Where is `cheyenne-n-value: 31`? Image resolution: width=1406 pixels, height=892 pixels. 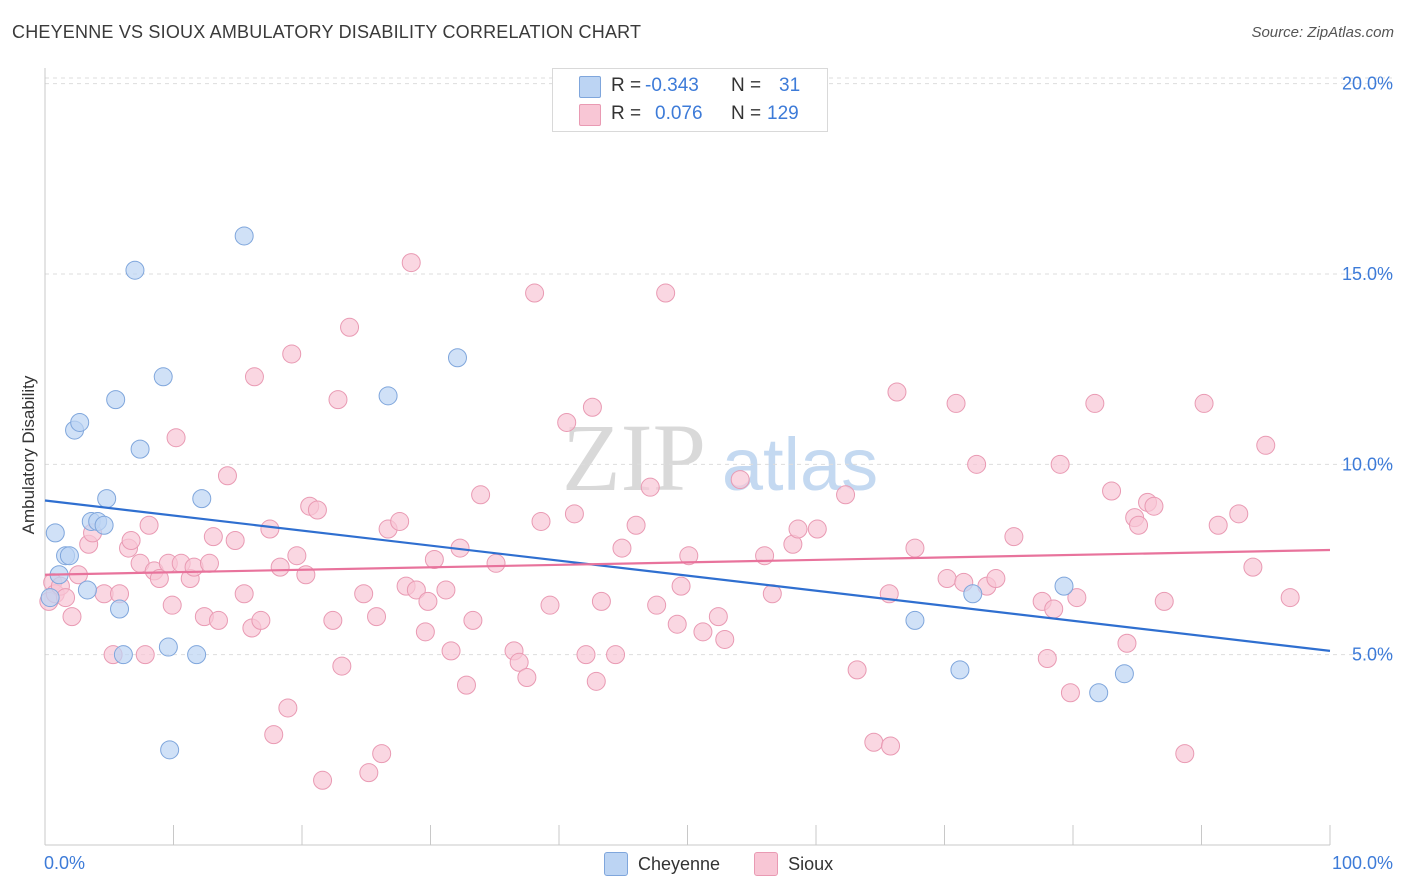
cheyenne-n-value: 31 is located at coordinates (790, 85).